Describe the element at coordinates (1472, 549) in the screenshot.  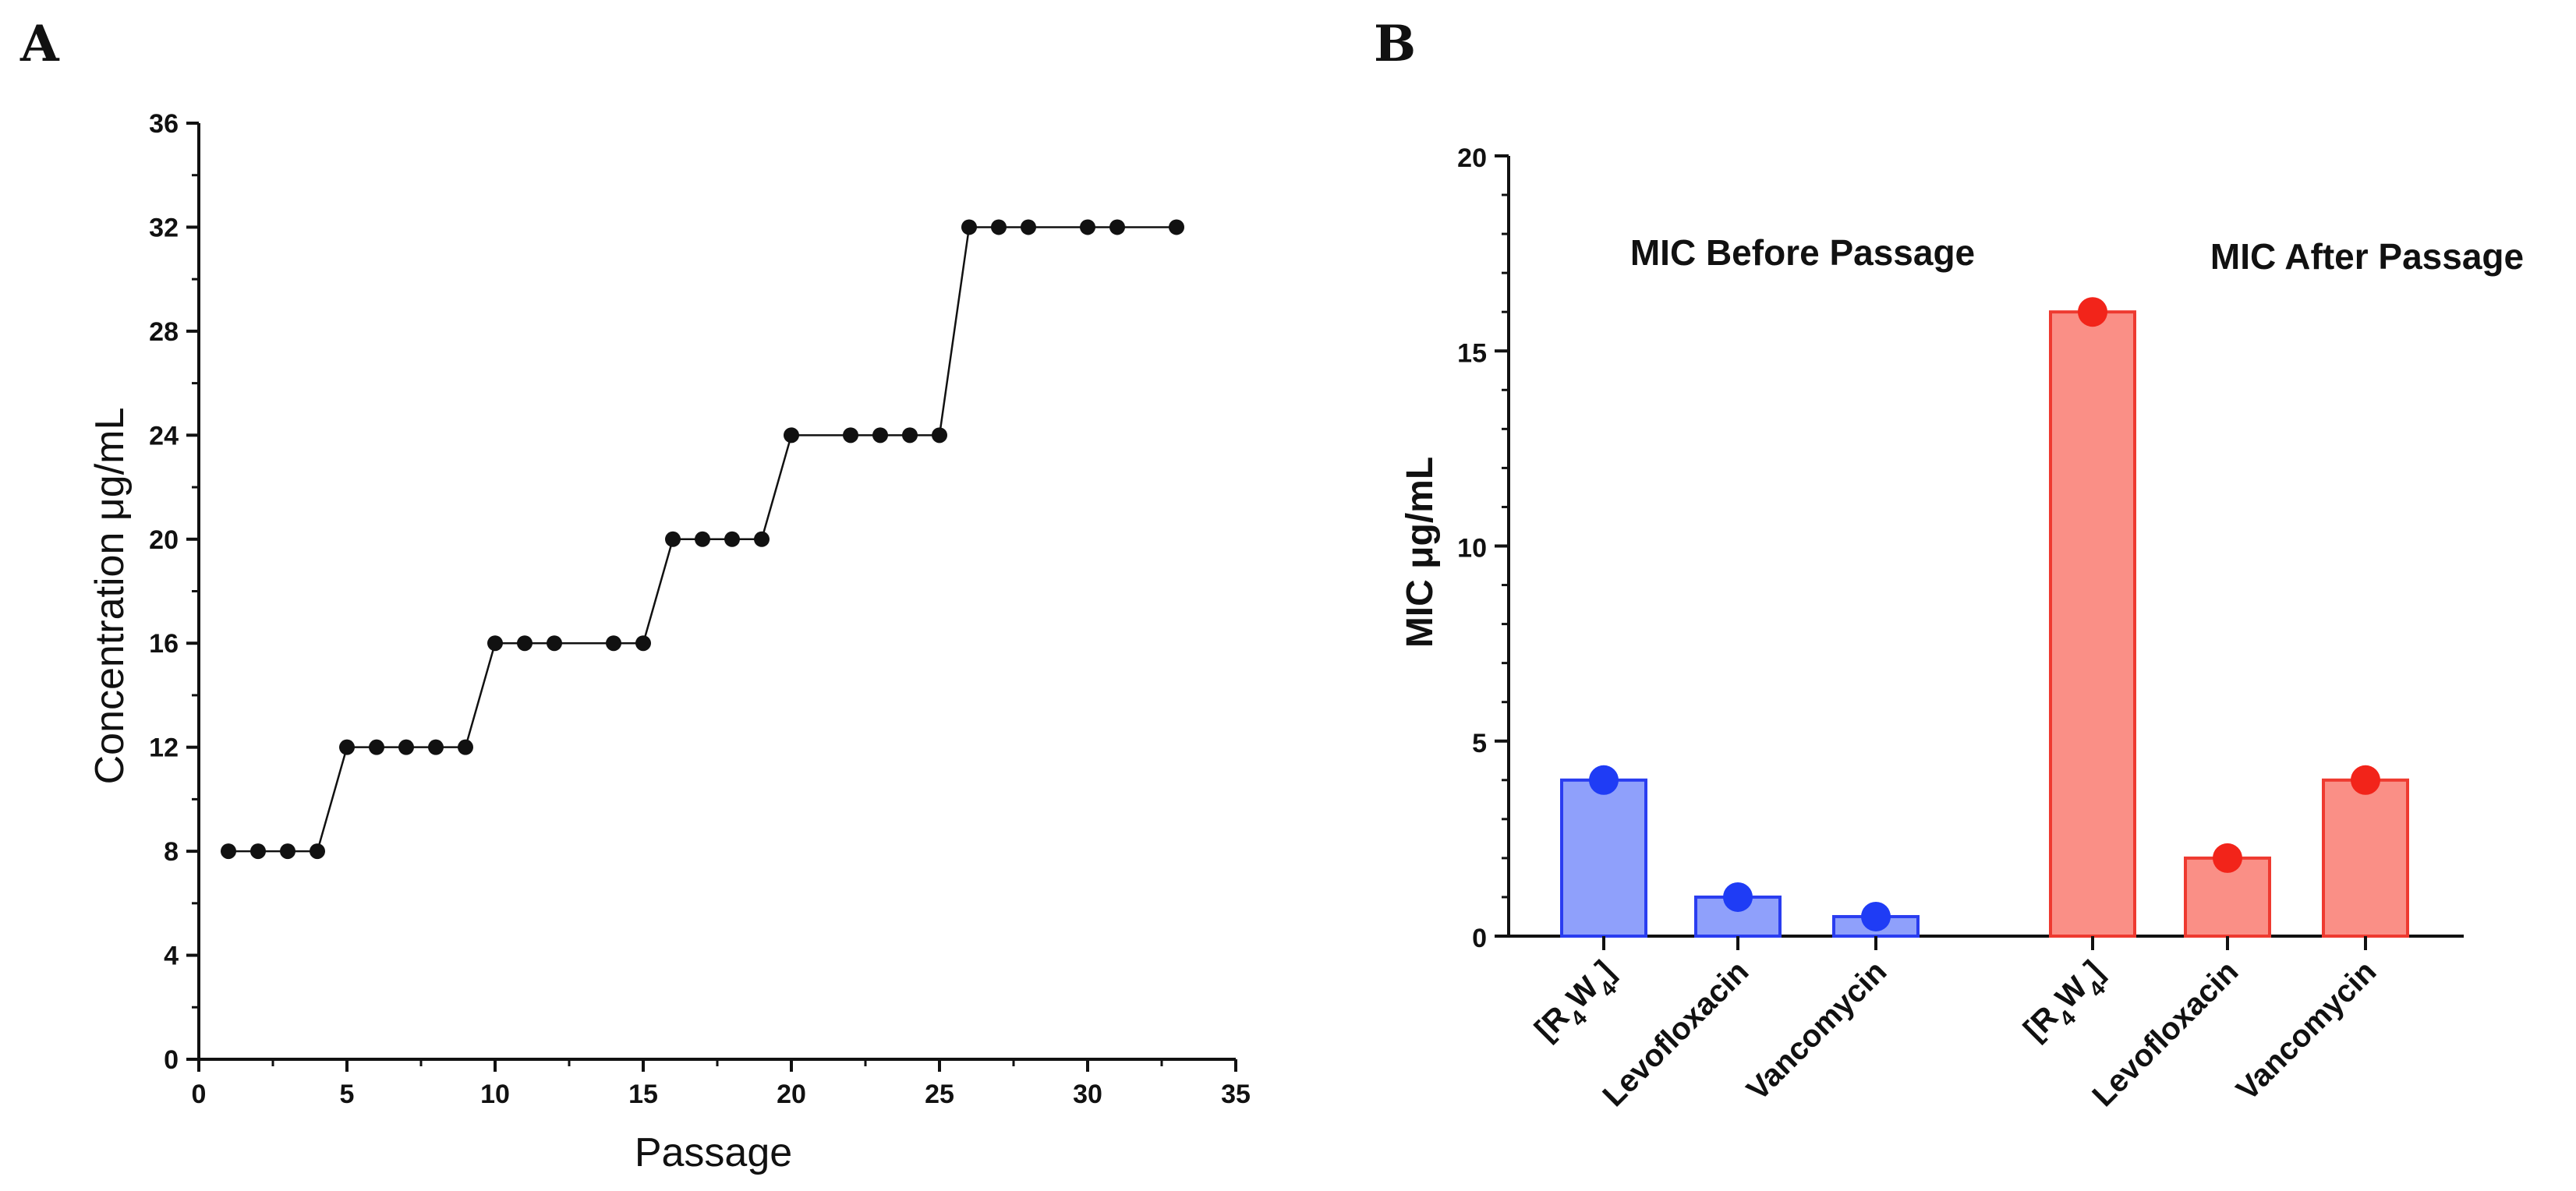
I see `y-tick-label: 10` at that location.